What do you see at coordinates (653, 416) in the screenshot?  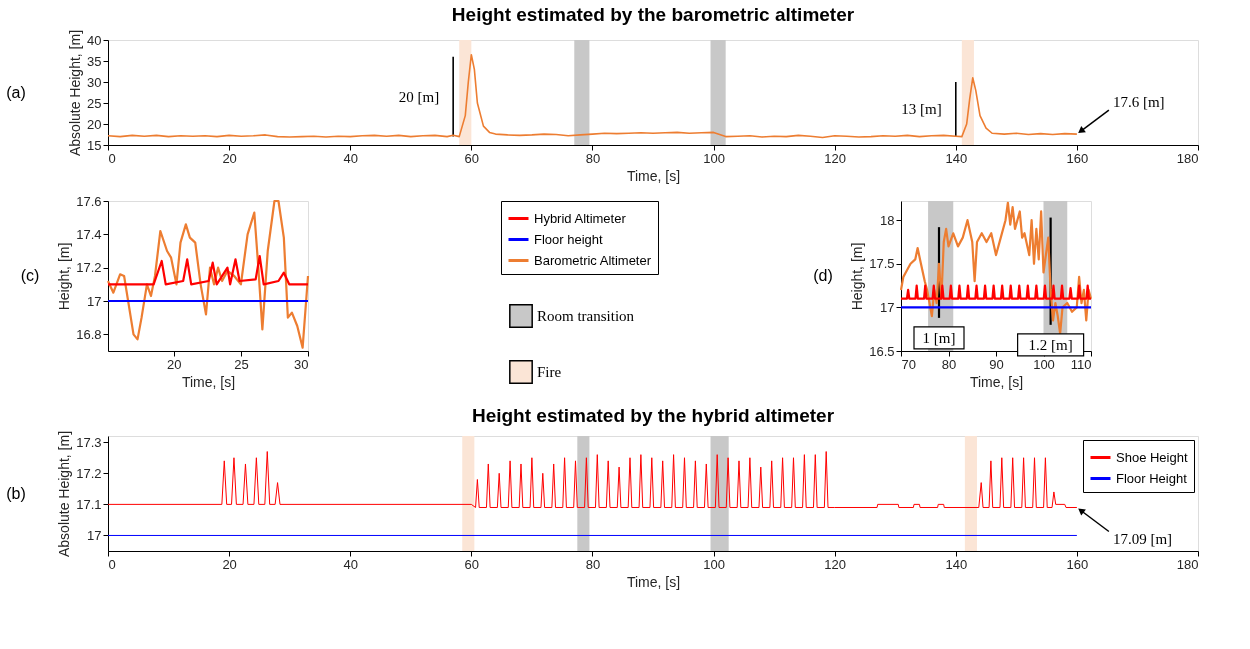 I see `chart-title: Height estimated by the hybrid altimeter` at bounding box center [653, 416].